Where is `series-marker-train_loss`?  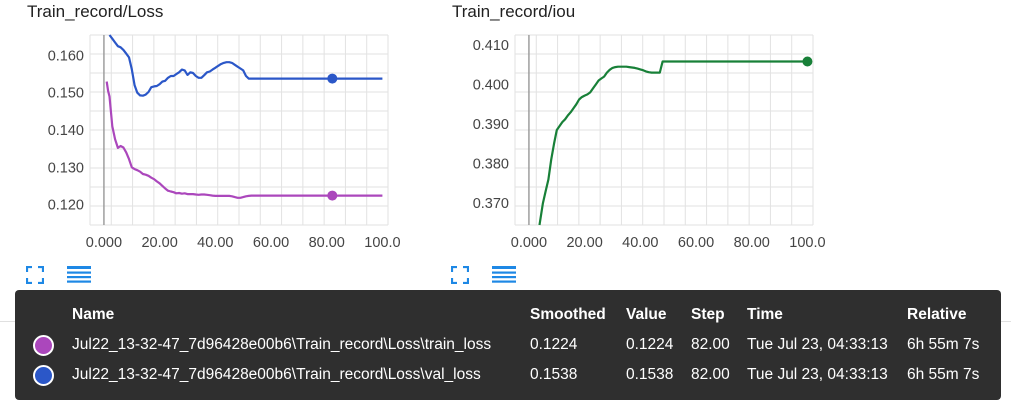 series-marker-train_loss is located at coordinates (332, 195).